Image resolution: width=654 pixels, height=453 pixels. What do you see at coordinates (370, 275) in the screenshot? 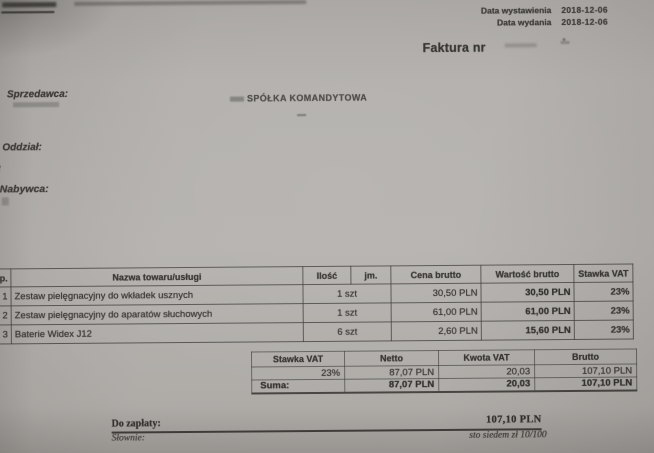
I see `col-unit: jm.` at bounding box center [370, 275].